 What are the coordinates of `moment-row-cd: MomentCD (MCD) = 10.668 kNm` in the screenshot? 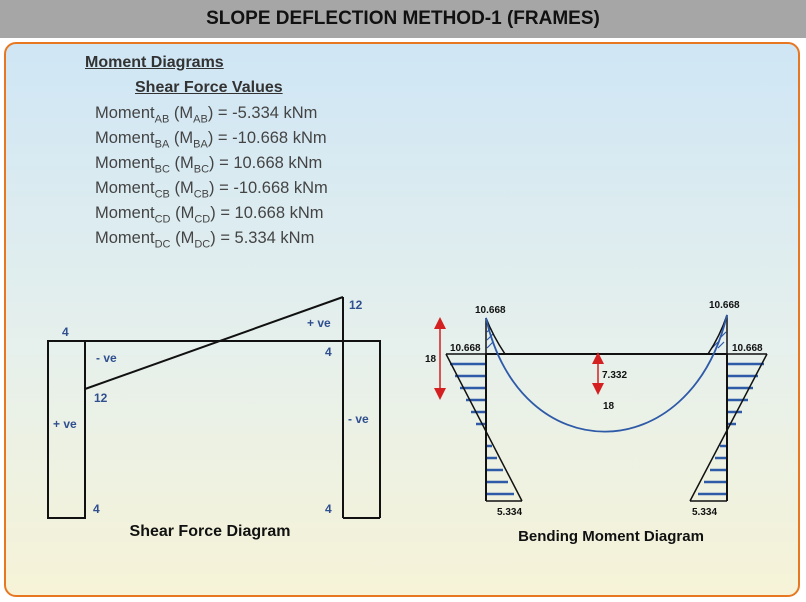 It's located at (209, 215).